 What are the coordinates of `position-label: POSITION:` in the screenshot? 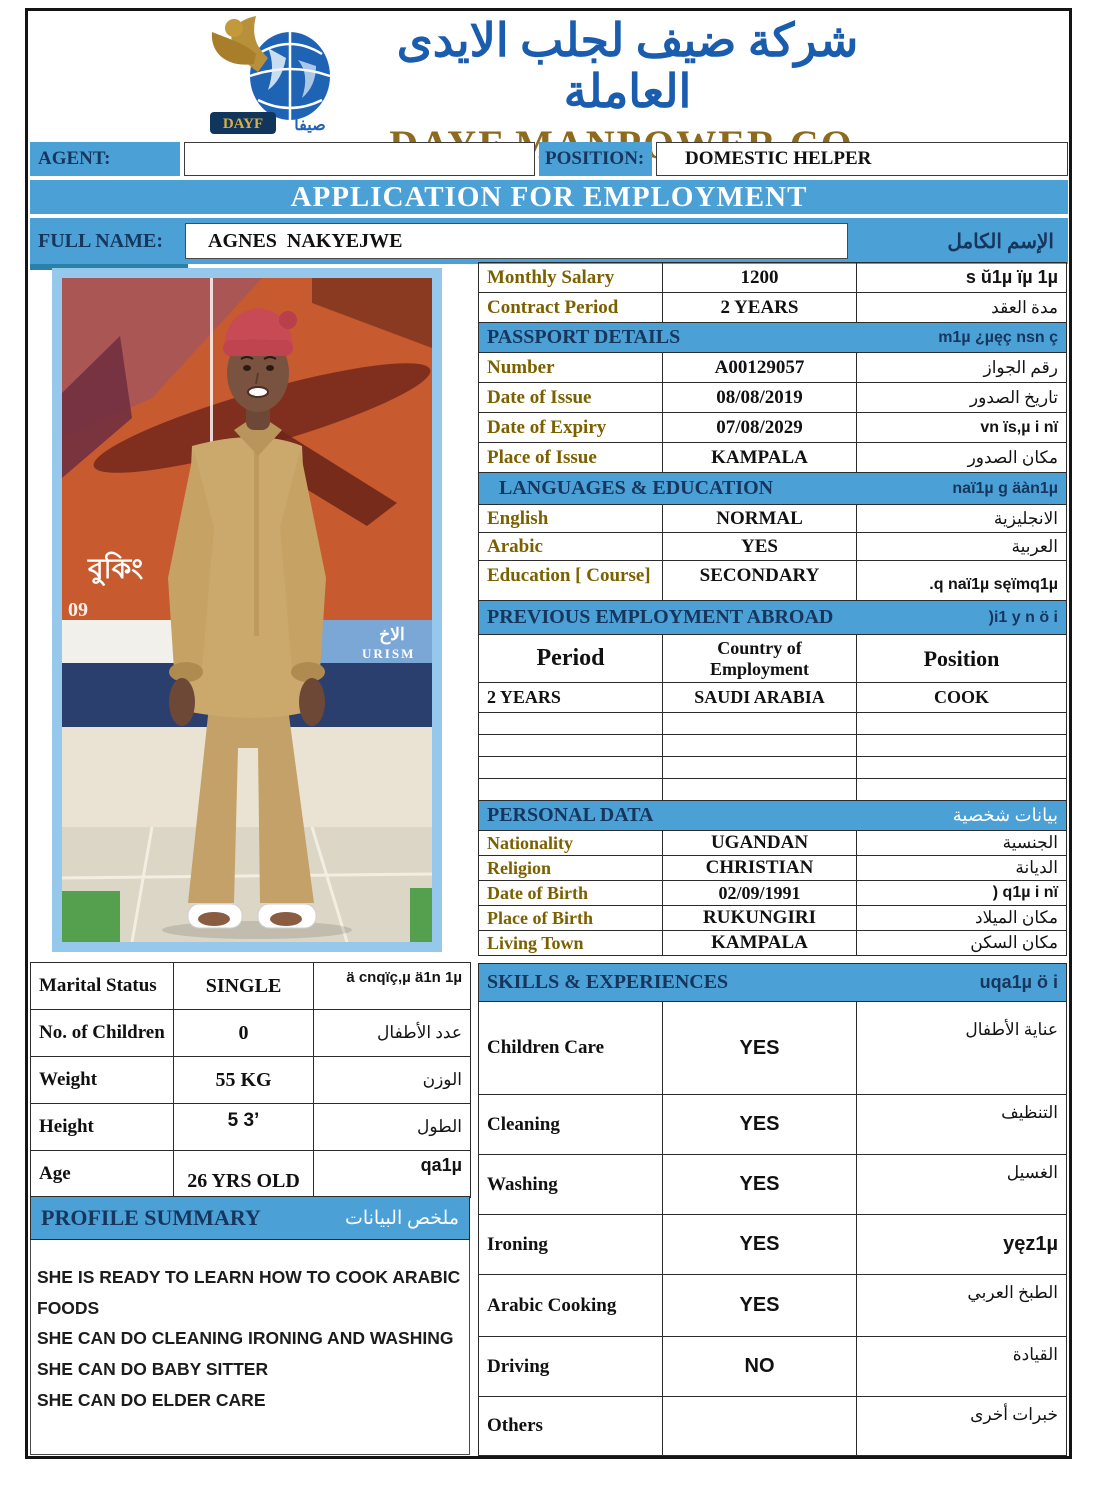 It's located at (595, 159).